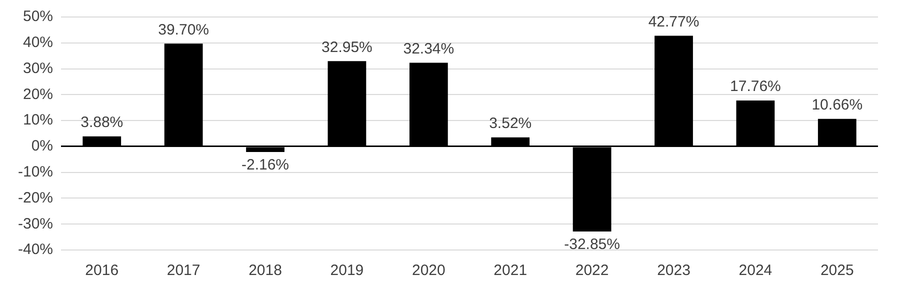 The image size is (900, 302). I want to click on y-tick-label: 10%, so click(38, 120).